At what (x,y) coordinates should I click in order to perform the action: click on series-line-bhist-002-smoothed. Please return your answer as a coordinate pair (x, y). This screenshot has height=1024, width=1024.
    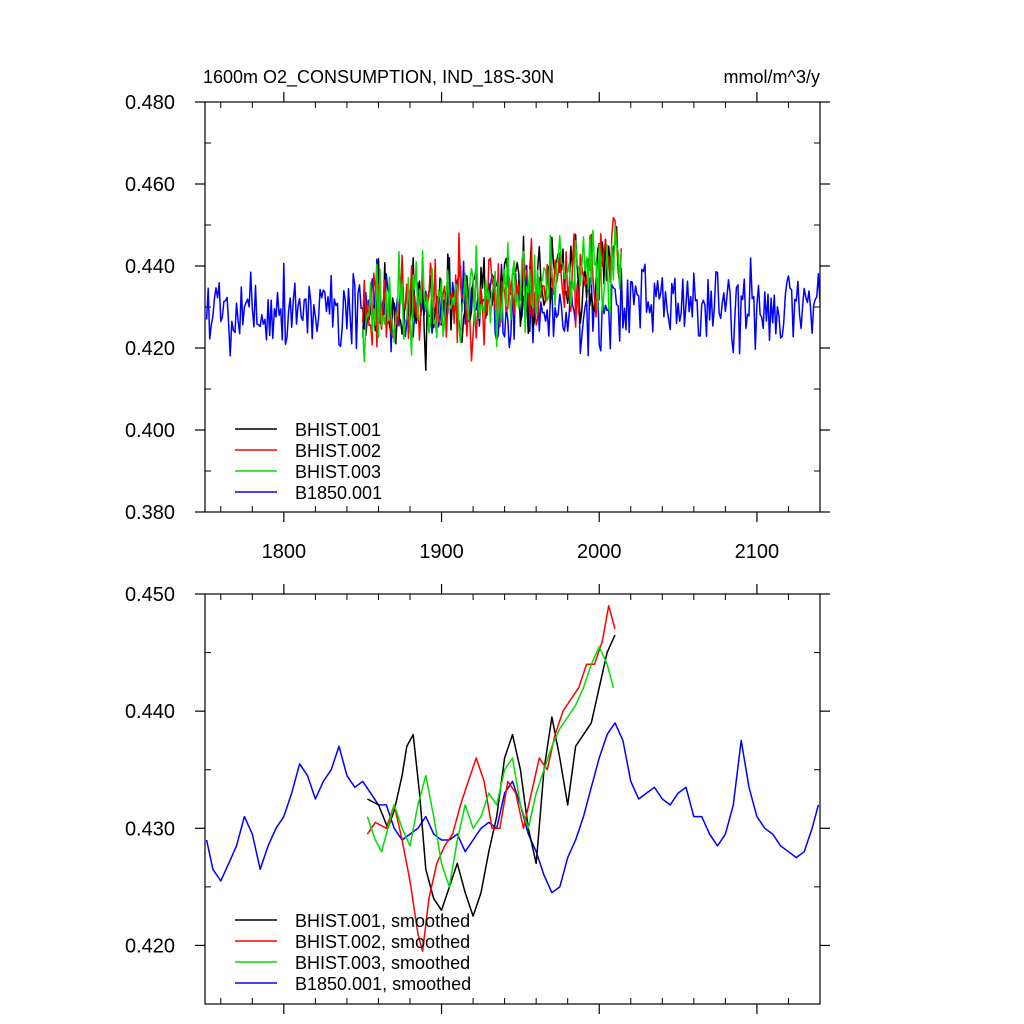
    Looking at the image, I should click on (491, 778).